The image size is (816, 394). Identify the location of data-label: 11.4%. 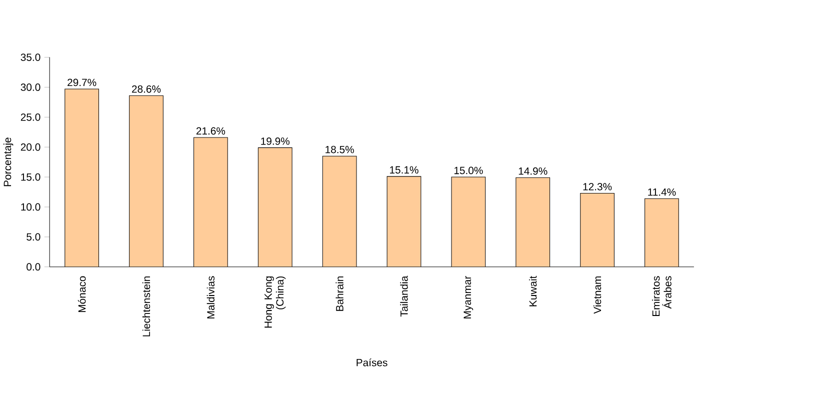
(662, 192).